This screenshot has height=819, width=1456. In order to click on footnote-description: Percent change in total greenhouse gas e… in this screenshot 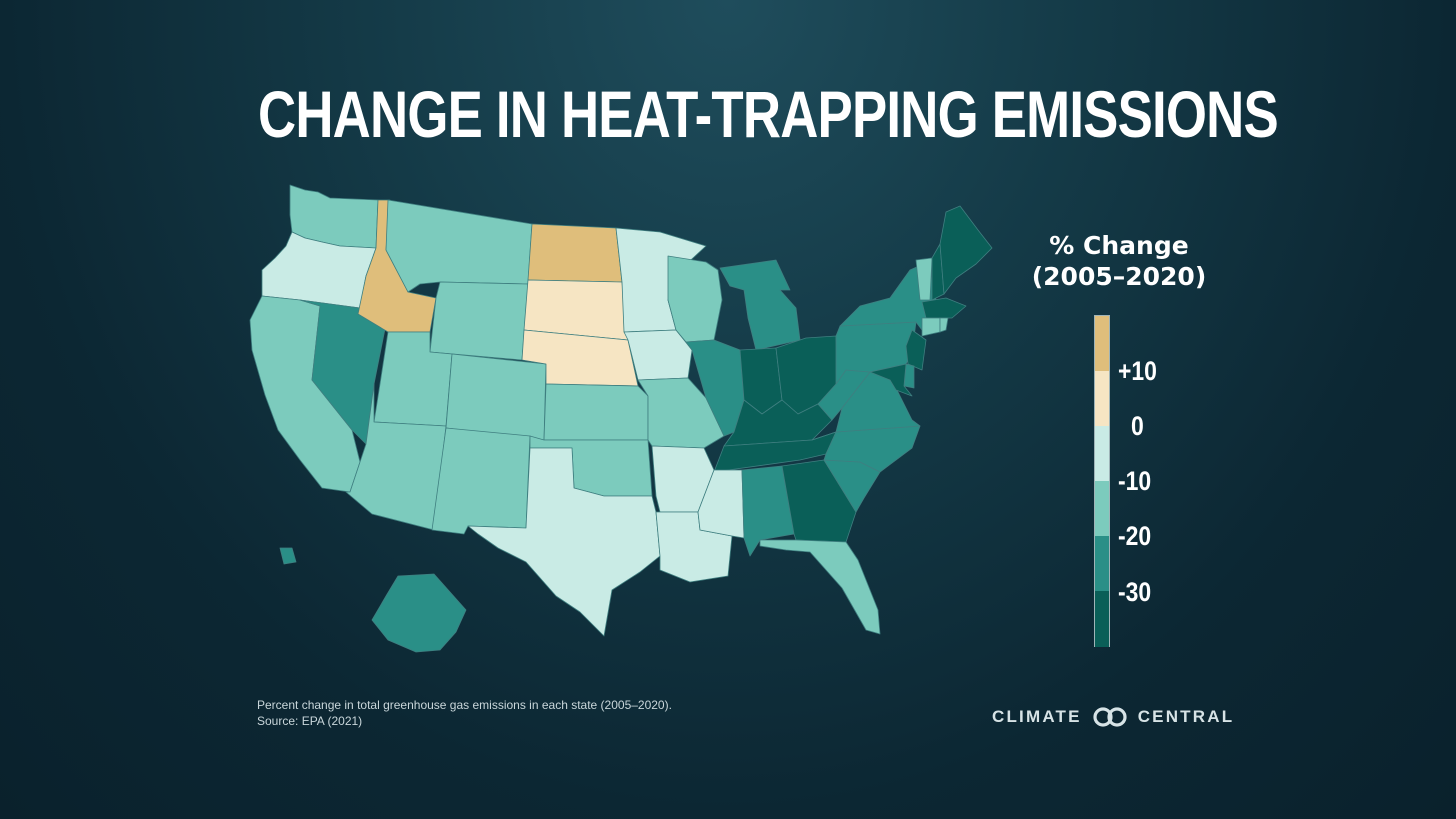, I will do `click(464, 705)`.